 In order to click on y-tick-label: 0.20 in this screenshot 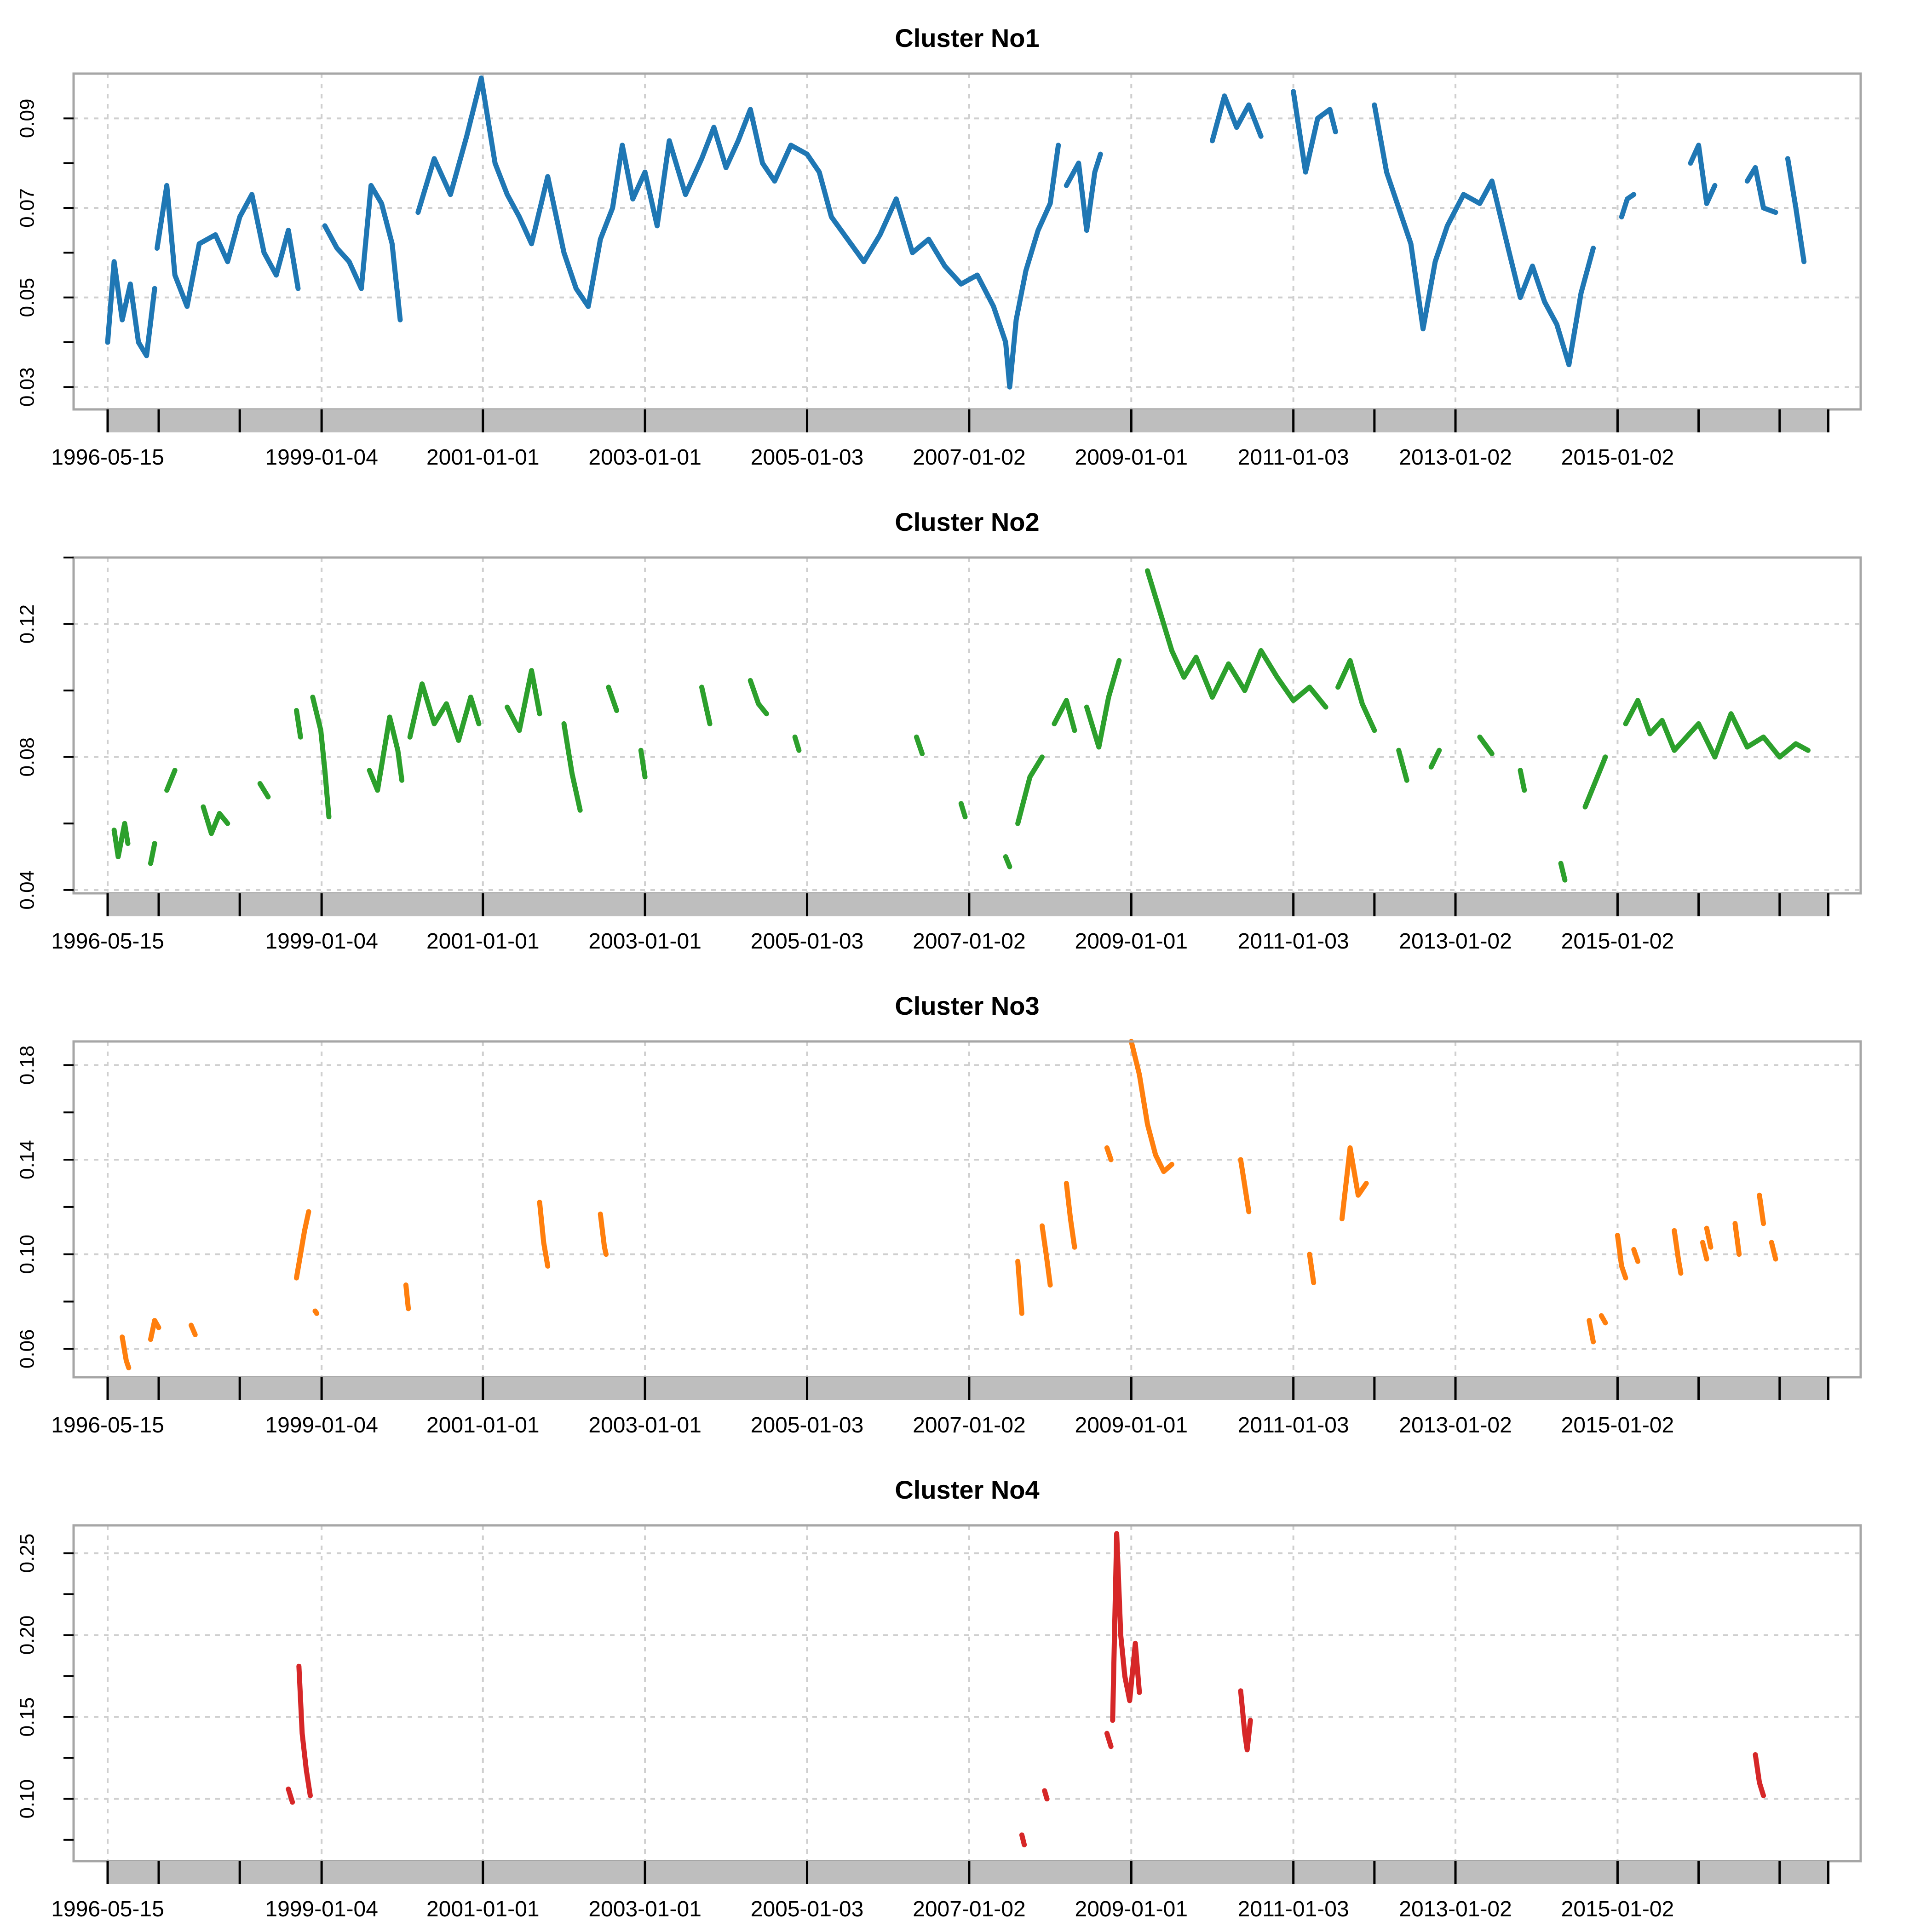, I will do `click(27, 1635)`.